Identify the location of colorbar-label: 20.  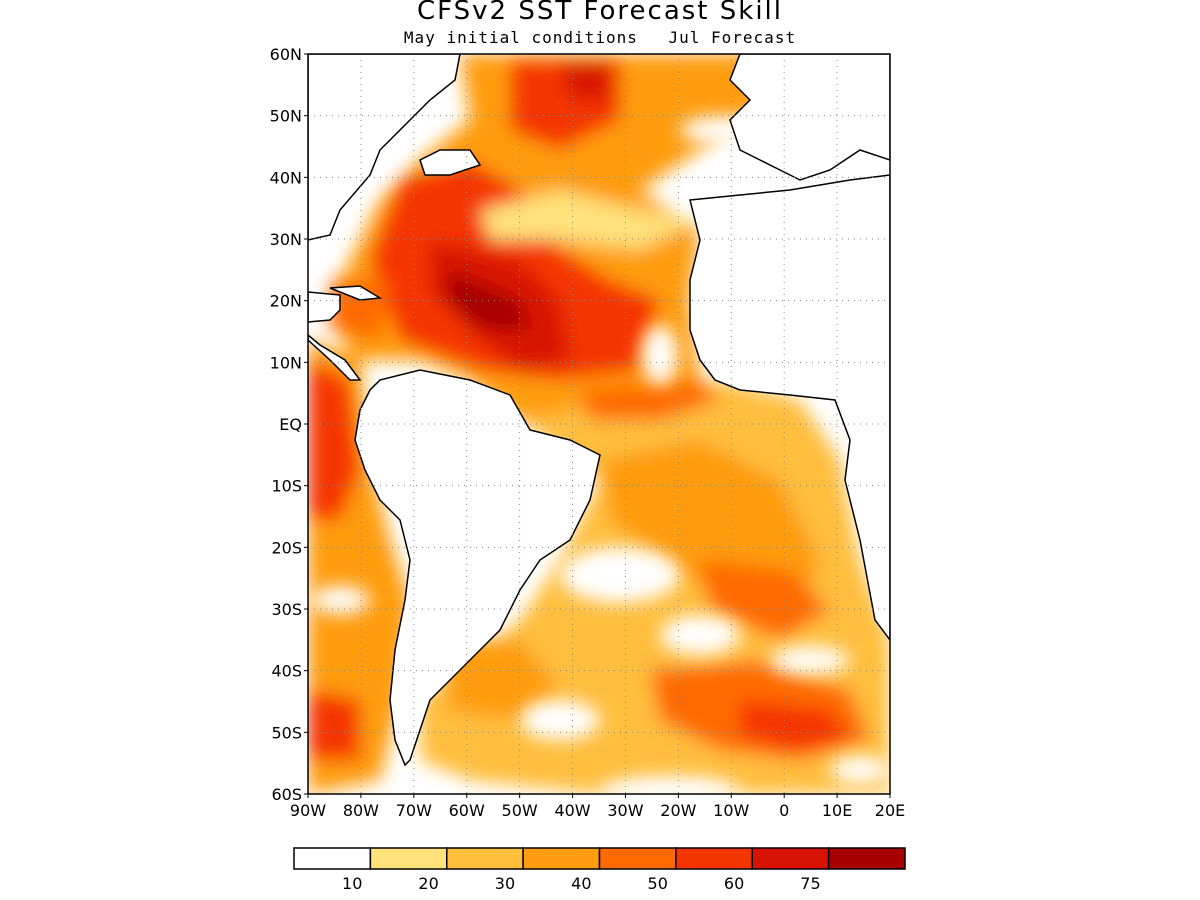
(428, 883).